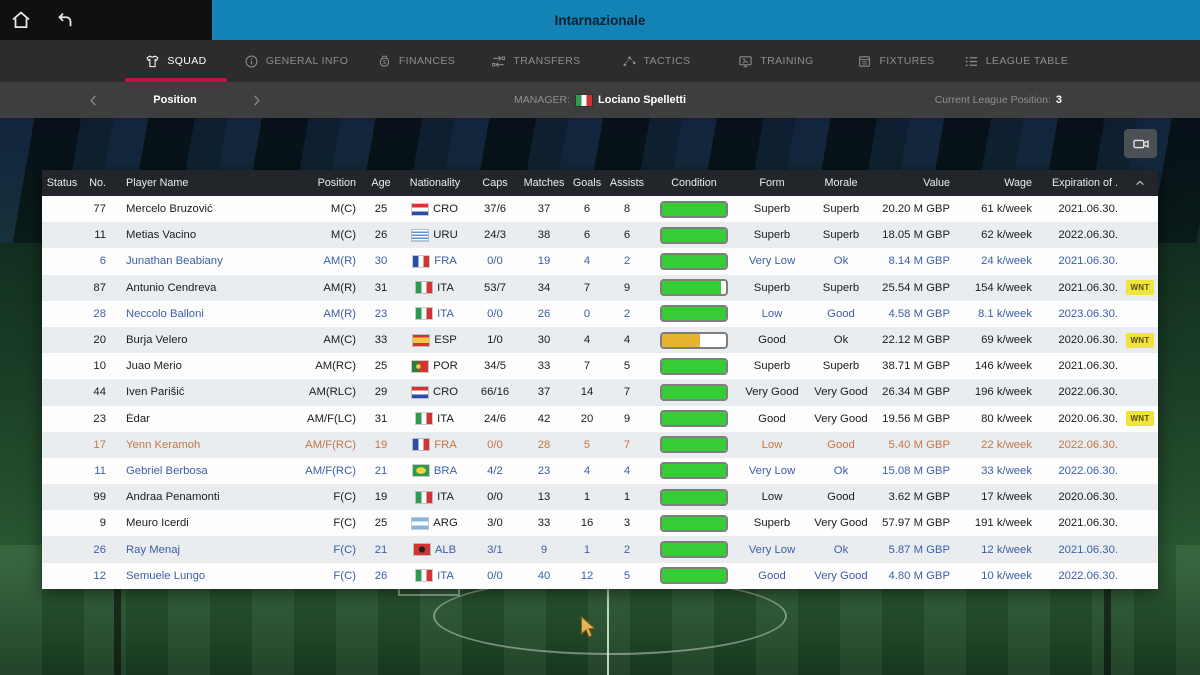 The image size is (1200, 675). Describe the element at coordinates (544, 209) in the screenshot. I see `cell-matches: 37` at that location.